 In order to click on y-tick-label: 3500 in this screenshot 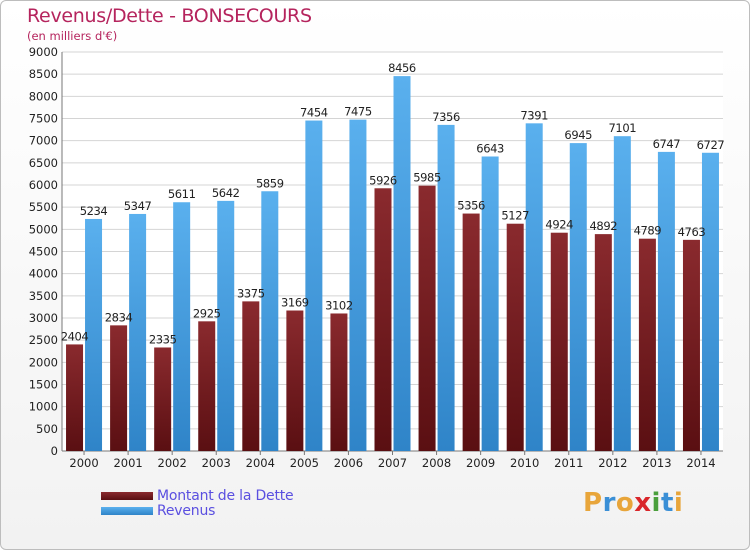, I will do `click(43, 296)`.